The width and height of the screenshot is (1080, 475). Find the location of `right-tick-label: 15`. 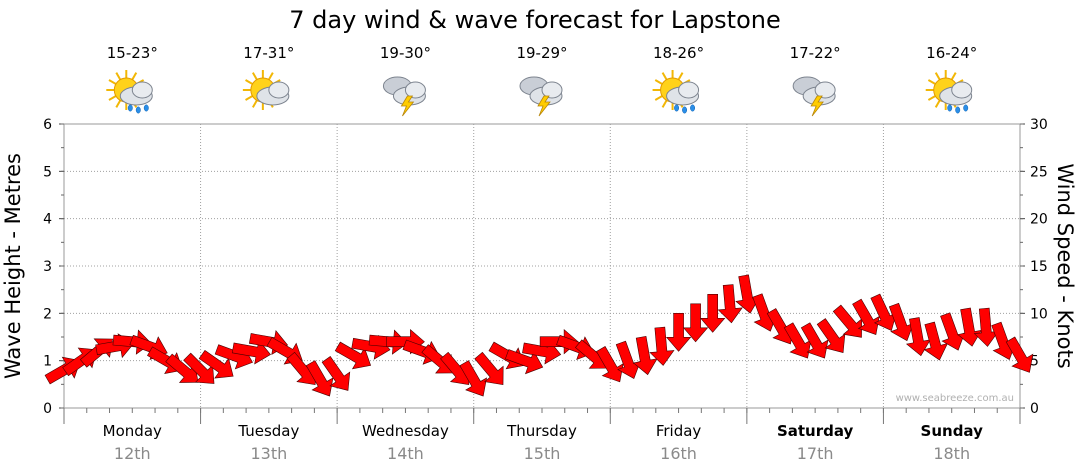

right-tick-label: 15 is located at coordinates (1039, 267).